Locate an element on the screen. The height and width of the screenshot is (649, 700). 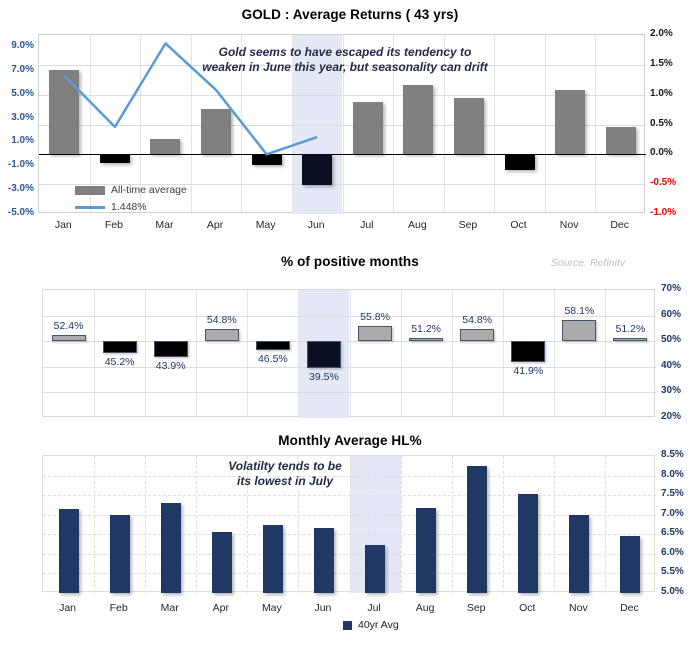
right-axis-tick: 50% is located at coordinates (671, 340).